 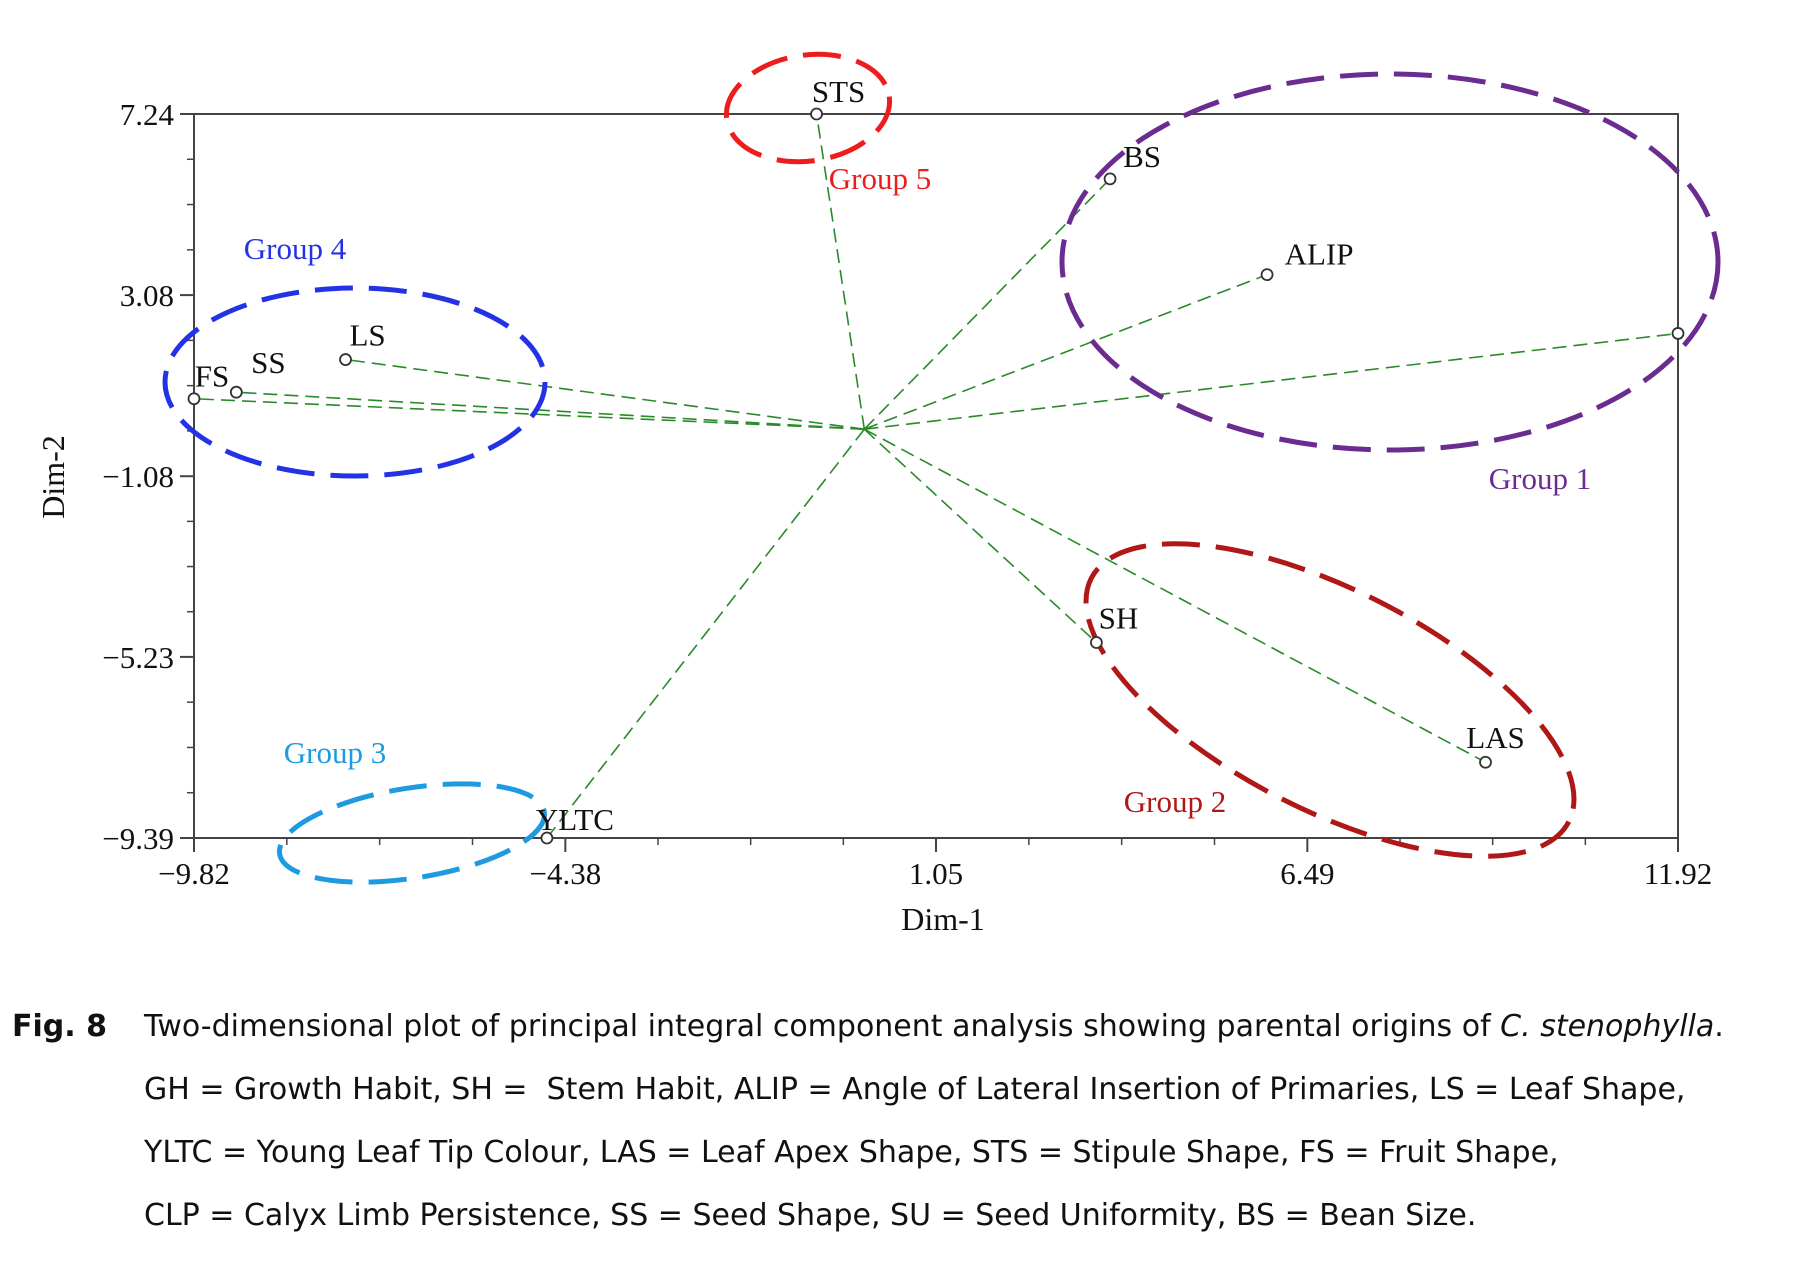 I want to click on y-tick-label: −5.23, so click(x=138, y=657).